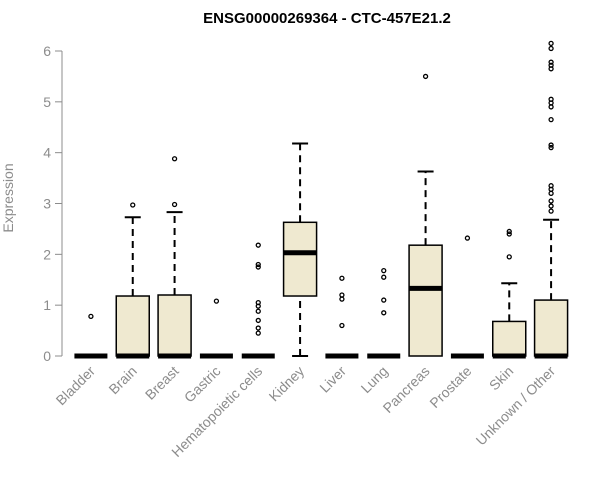 This screenshot has height=500, width=600. Describe the element at coordinates (332, 379) in the screenshot. I see `category-label: Liver` at that location.